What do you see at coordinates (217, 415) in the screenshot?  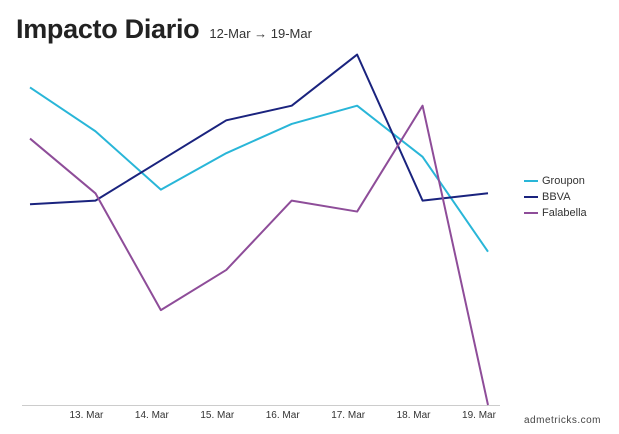 I see `x-tick-label: 15. Mar` at bounding box center [217, 415].